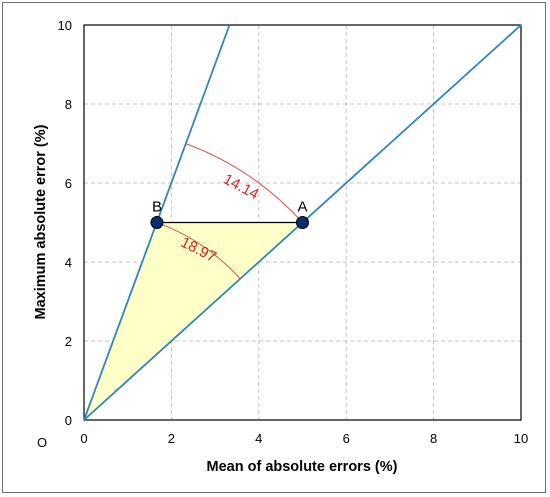 The image size is (550, 497). I want to click on y-axis-title: Maximum absolute error (%), so click(41, 221).